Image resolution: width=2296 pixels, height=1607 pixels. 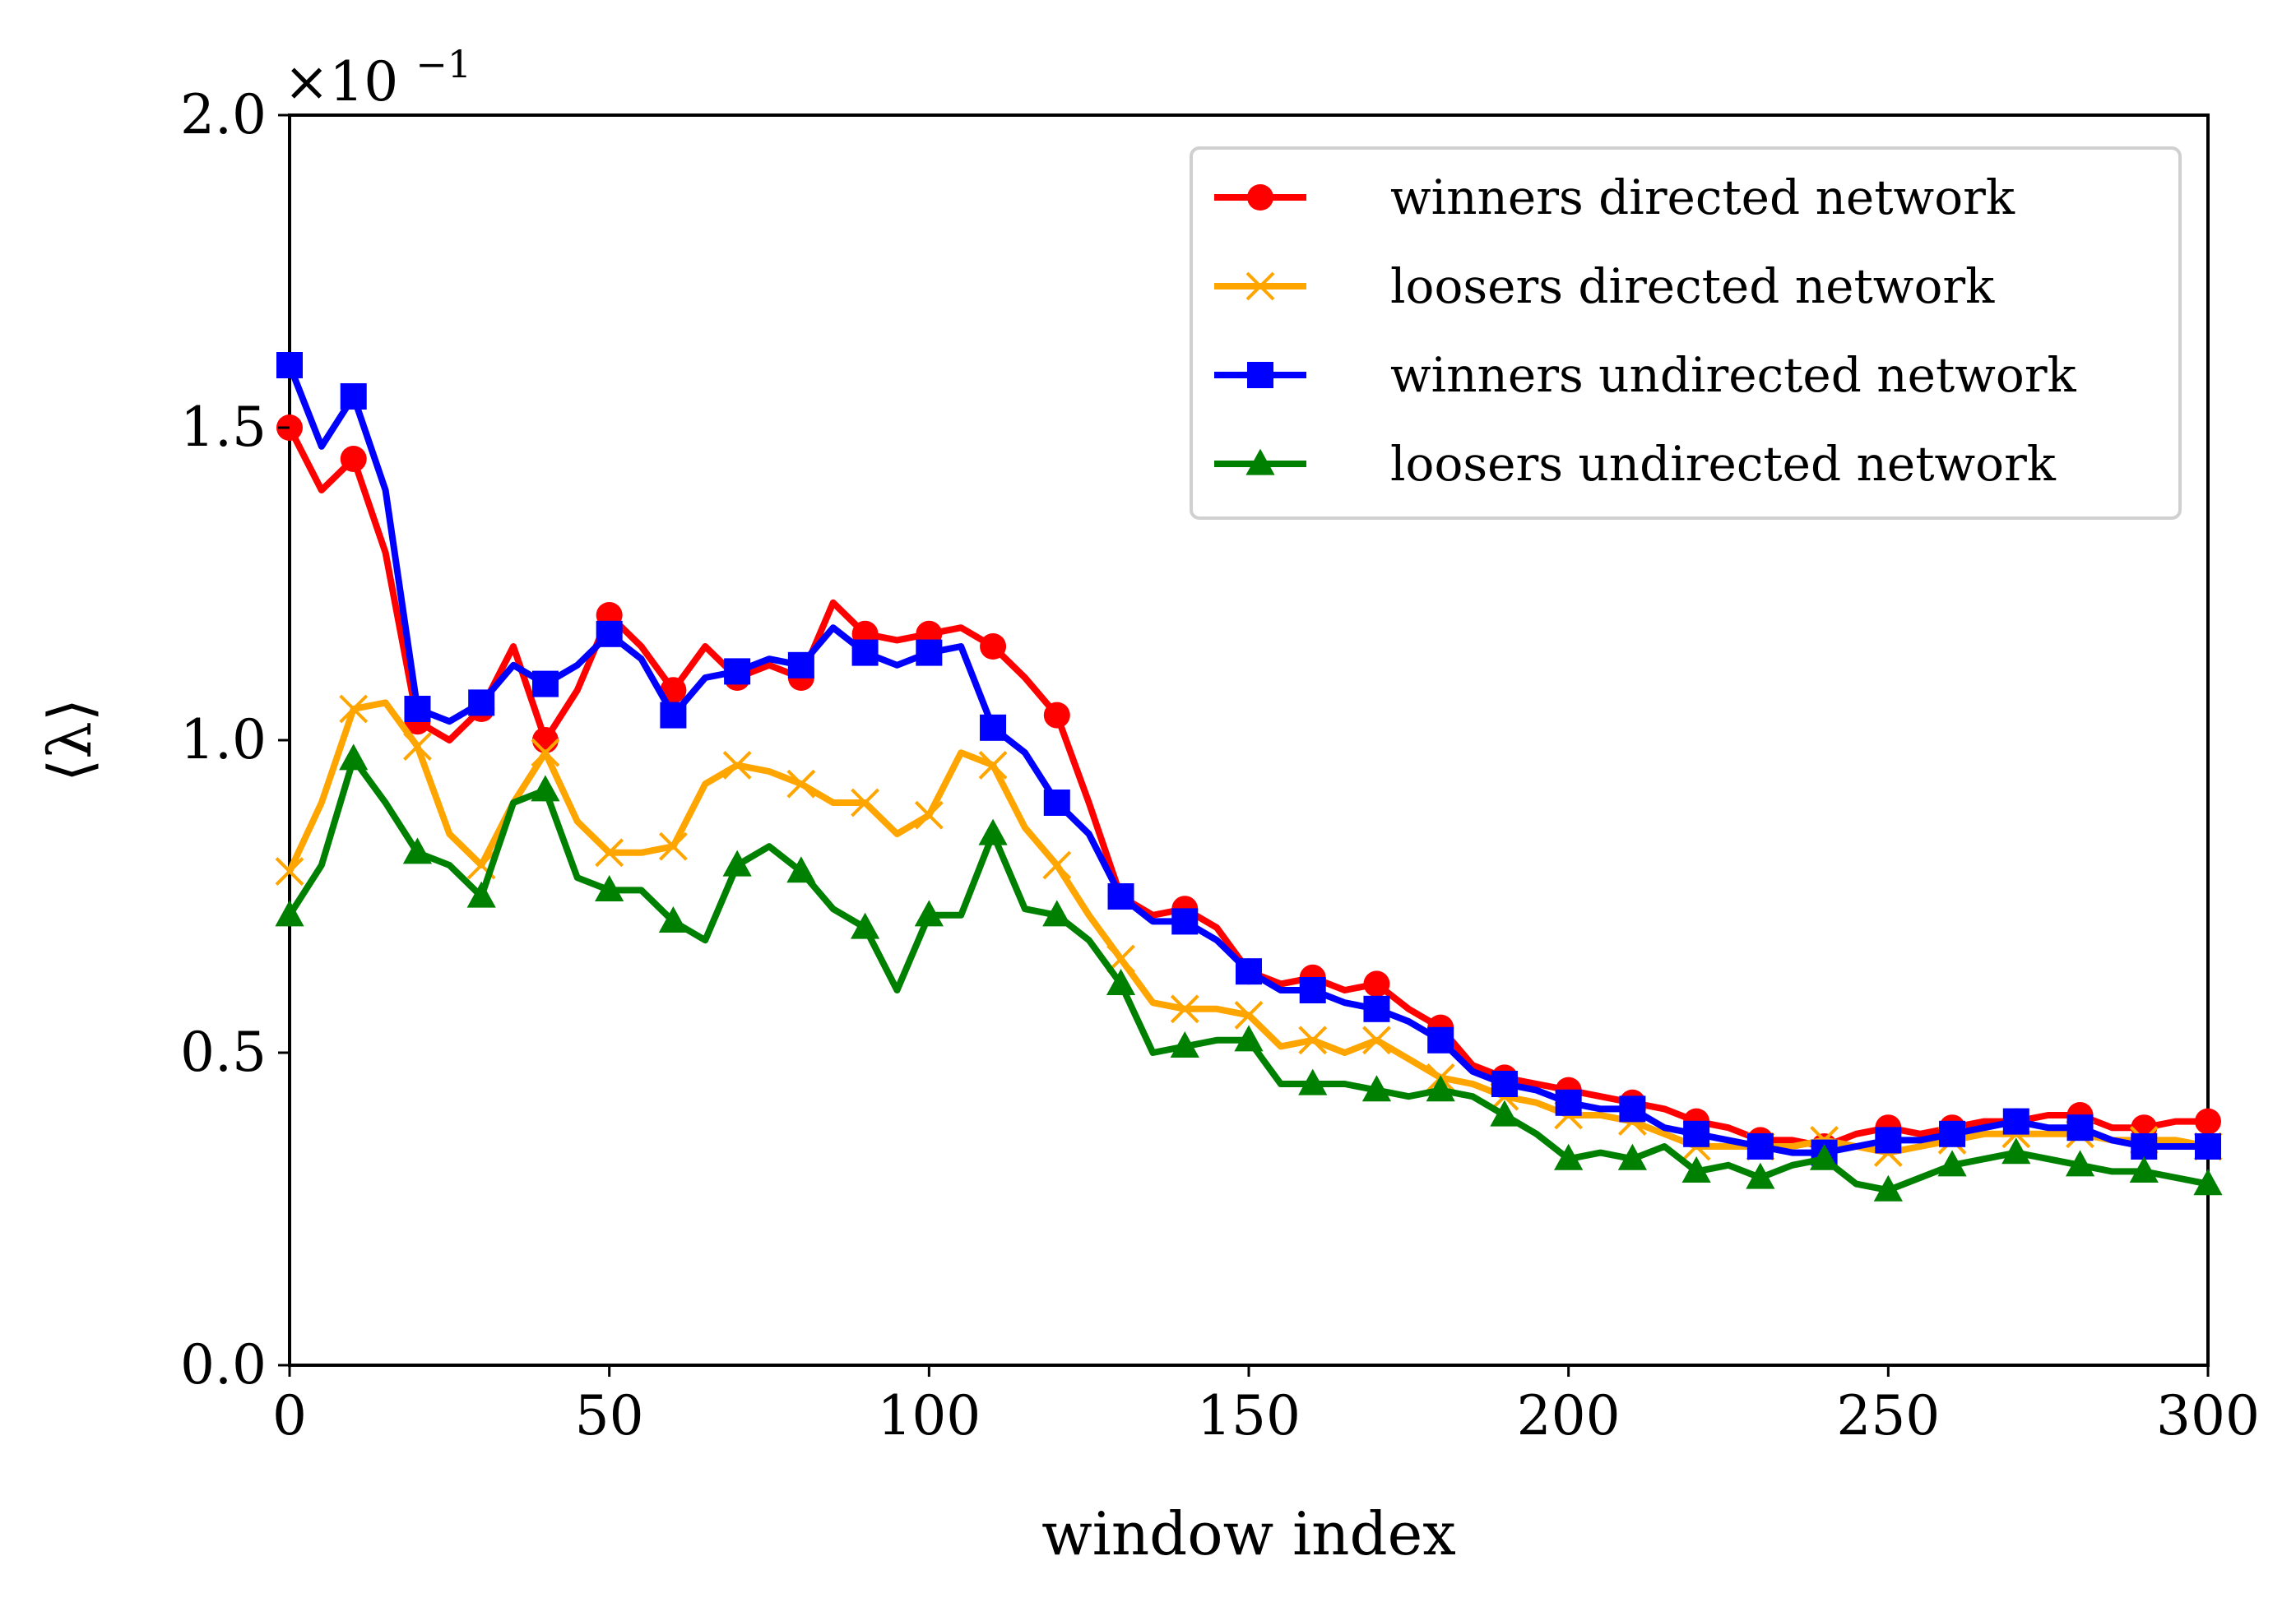 I want to click on x-axis-ticks: 0 50 100 150 200 250 300, so click(x=1266, y=1406).